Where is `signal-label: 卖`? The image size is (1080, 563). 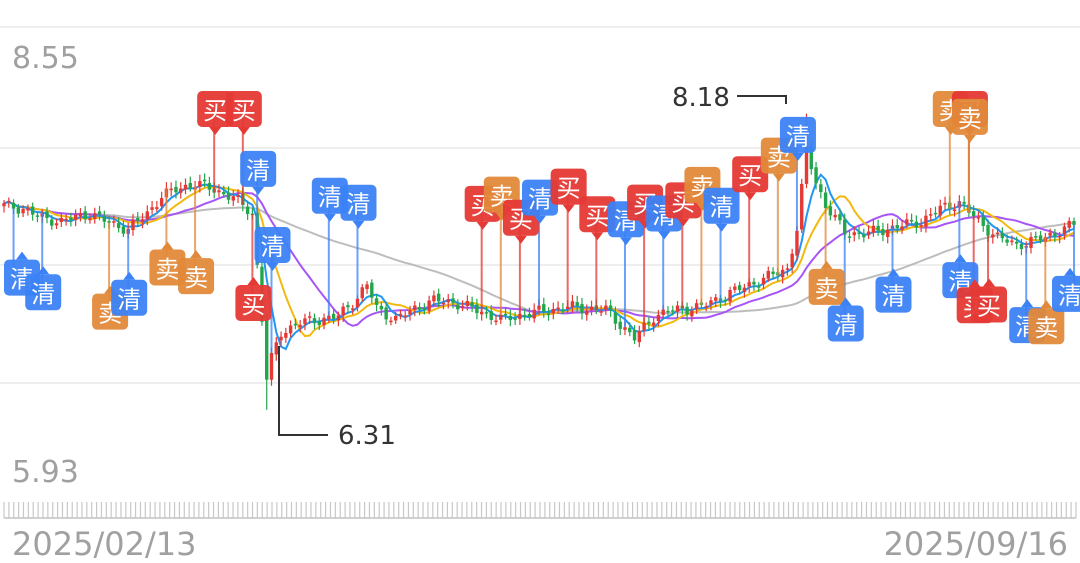 signal-label: 卖 is located at coordinates (827, 289).